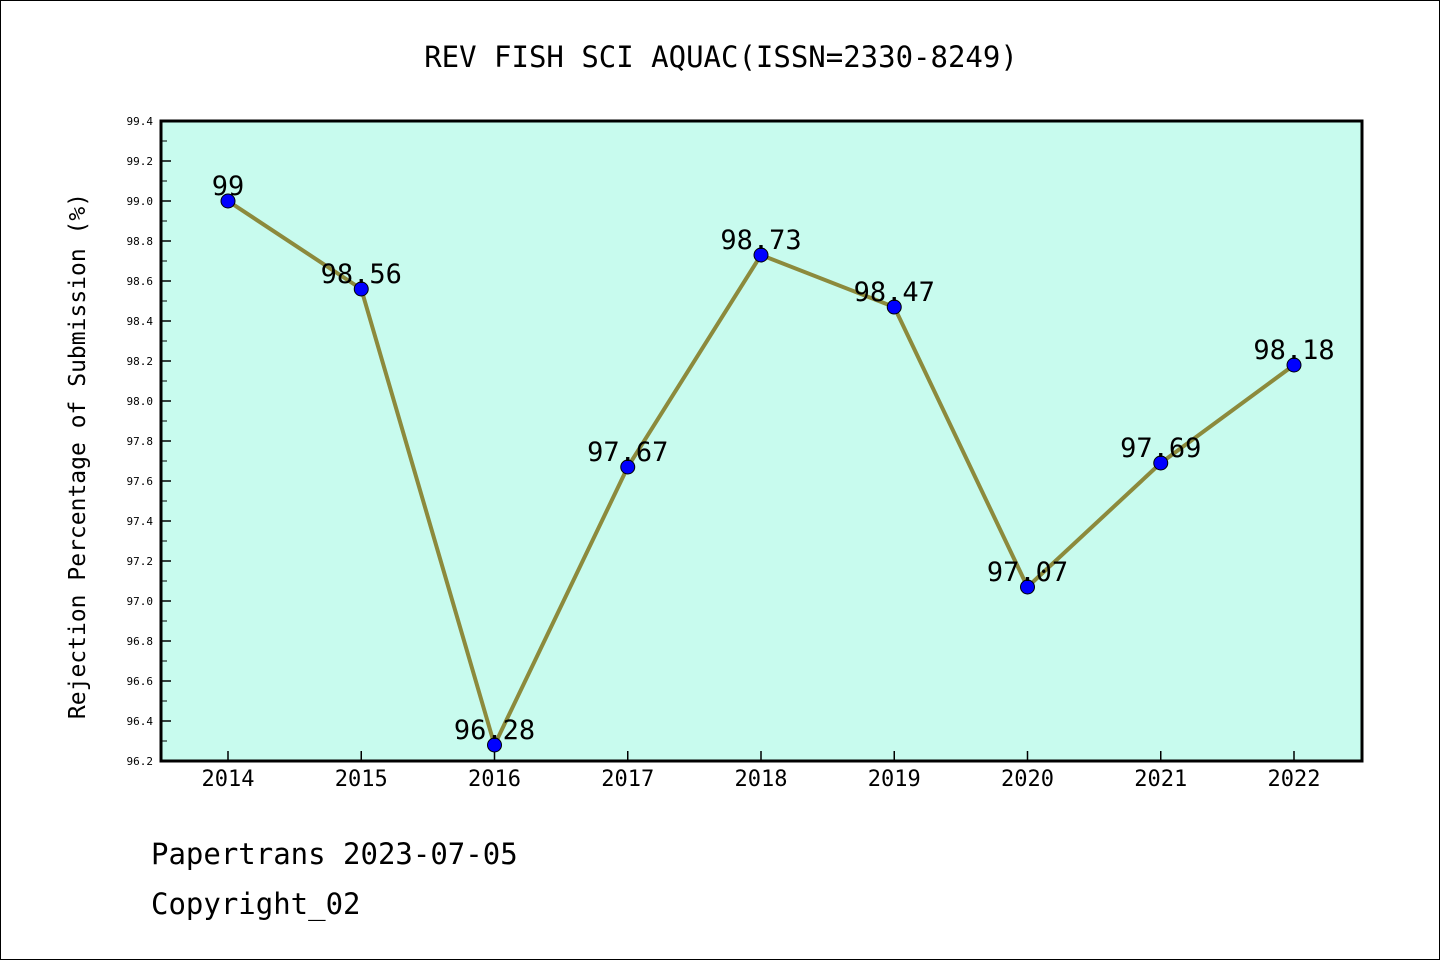 This screenshot has width=1440, height=961. What do you see at coordinates (494, 730) in the screenshot?
I see `data-label: 96.28` at bounding box center [494, 730].